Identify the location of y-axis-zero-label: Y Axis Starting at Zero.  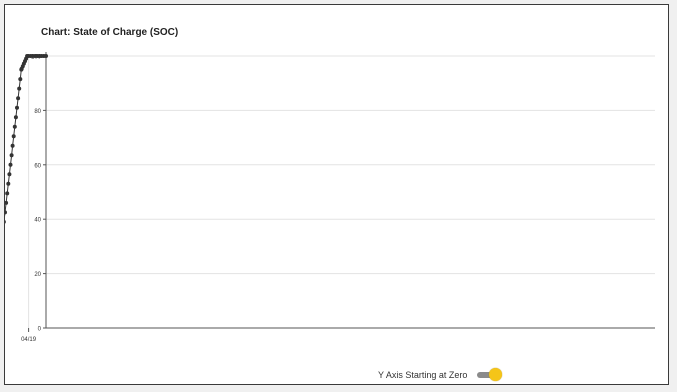
(423, 375).